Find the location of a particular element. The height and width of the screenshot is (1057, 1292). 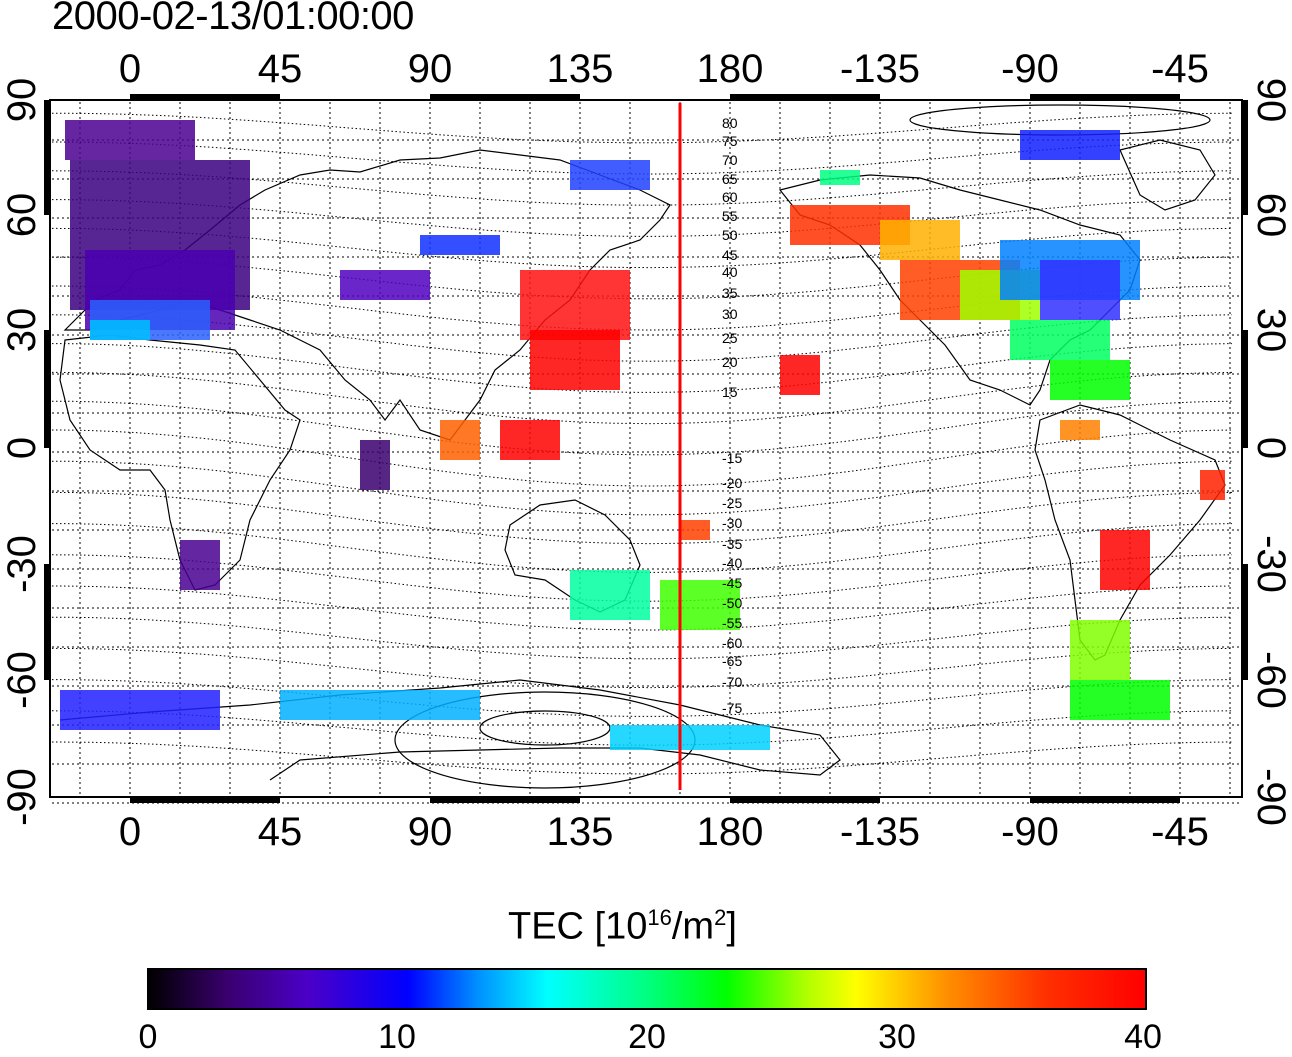

x-tick-label: 0 is located at coordinates (130, 832).